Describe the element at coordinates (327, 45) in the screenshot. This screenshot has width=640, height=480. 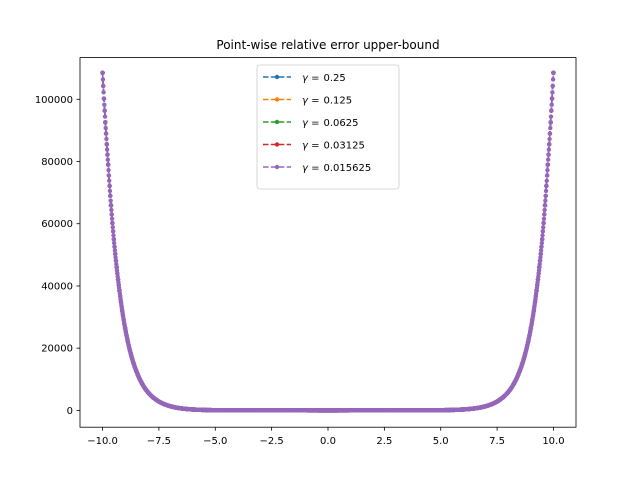
I see `chart-title: Point-wise relative error upper-bound` at that location.